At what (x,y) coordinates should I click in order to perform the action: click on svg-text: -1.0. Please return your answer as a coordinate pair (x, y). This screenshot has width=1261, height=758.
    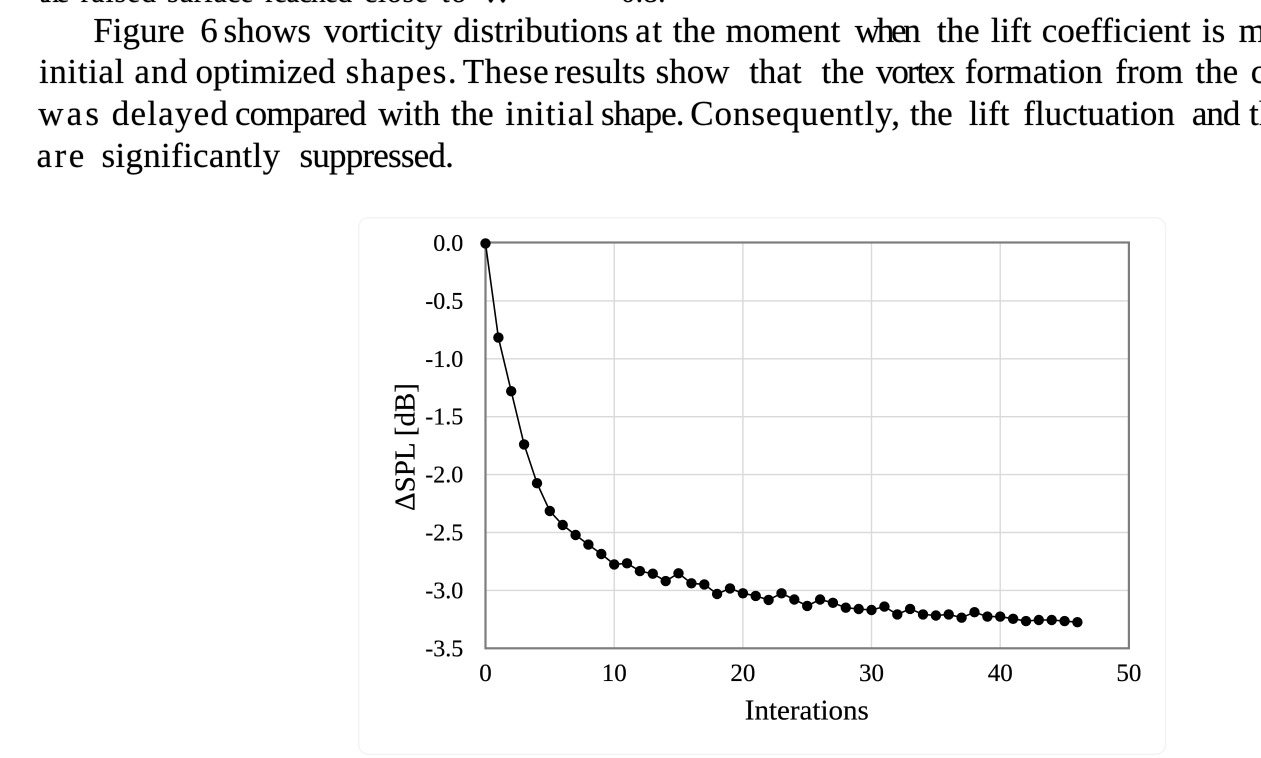
    Looking at the image, I should click on (444, 360).